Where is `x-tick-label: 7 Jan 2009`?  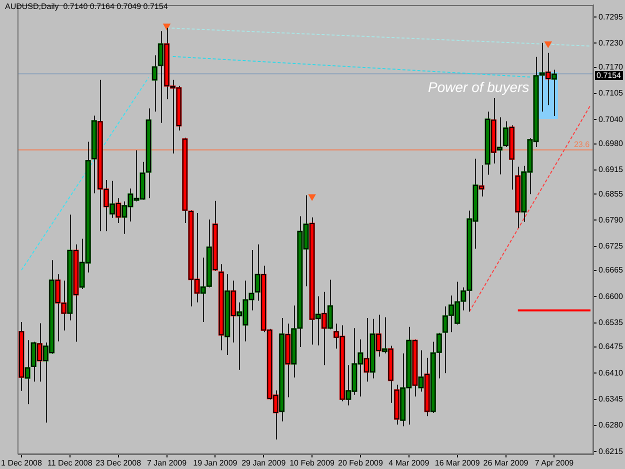 x-tick-label: 7 Jan 2009 is located at coordinates (167, 463).